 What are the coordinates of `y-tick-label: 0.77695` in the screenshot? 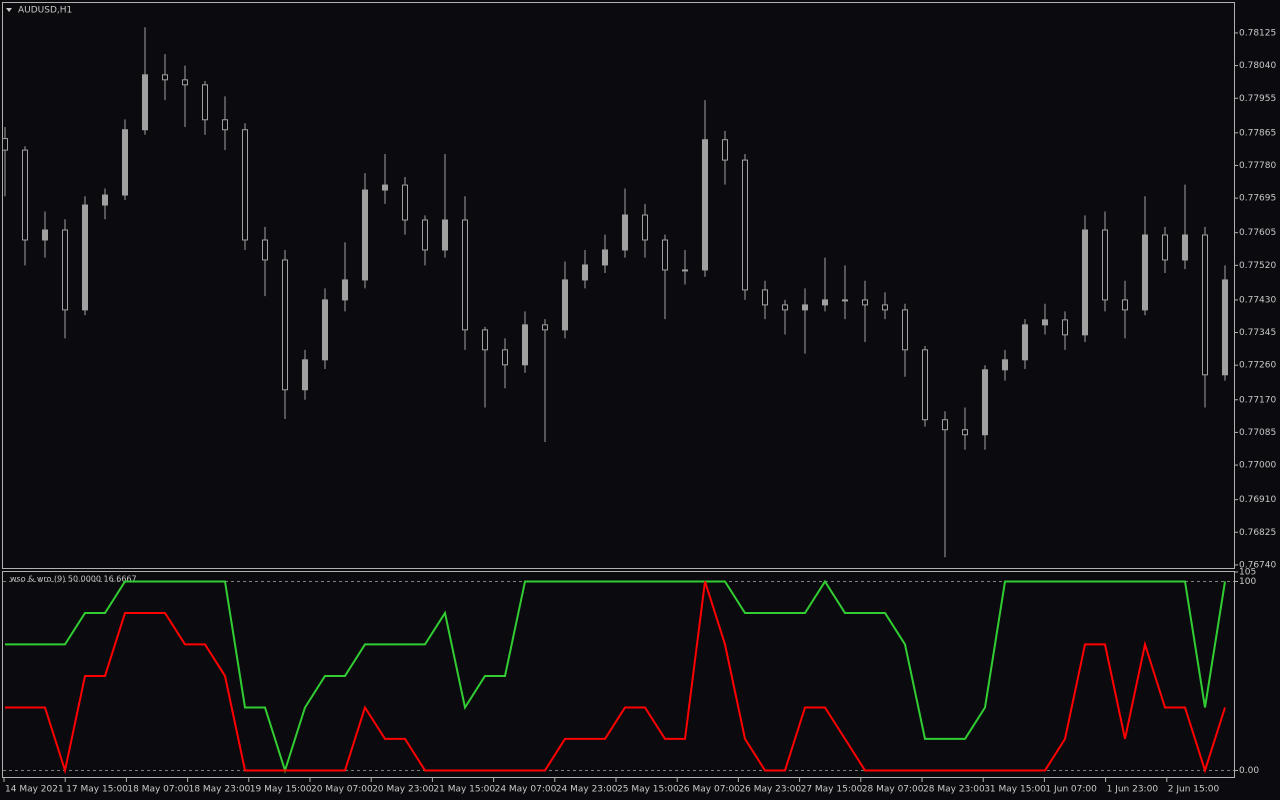 It's located at (1257, 199).